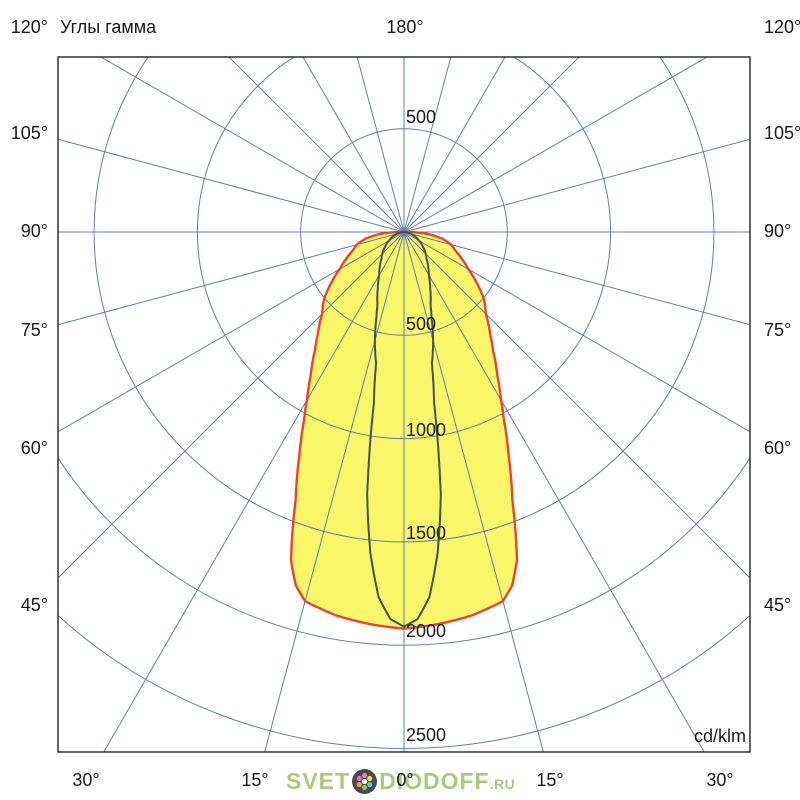 The image size is (800, 800). Describe the element at coordinates (29, 27) in the screenshot. I see `gamma-angle-label-left: 120°` at that location.